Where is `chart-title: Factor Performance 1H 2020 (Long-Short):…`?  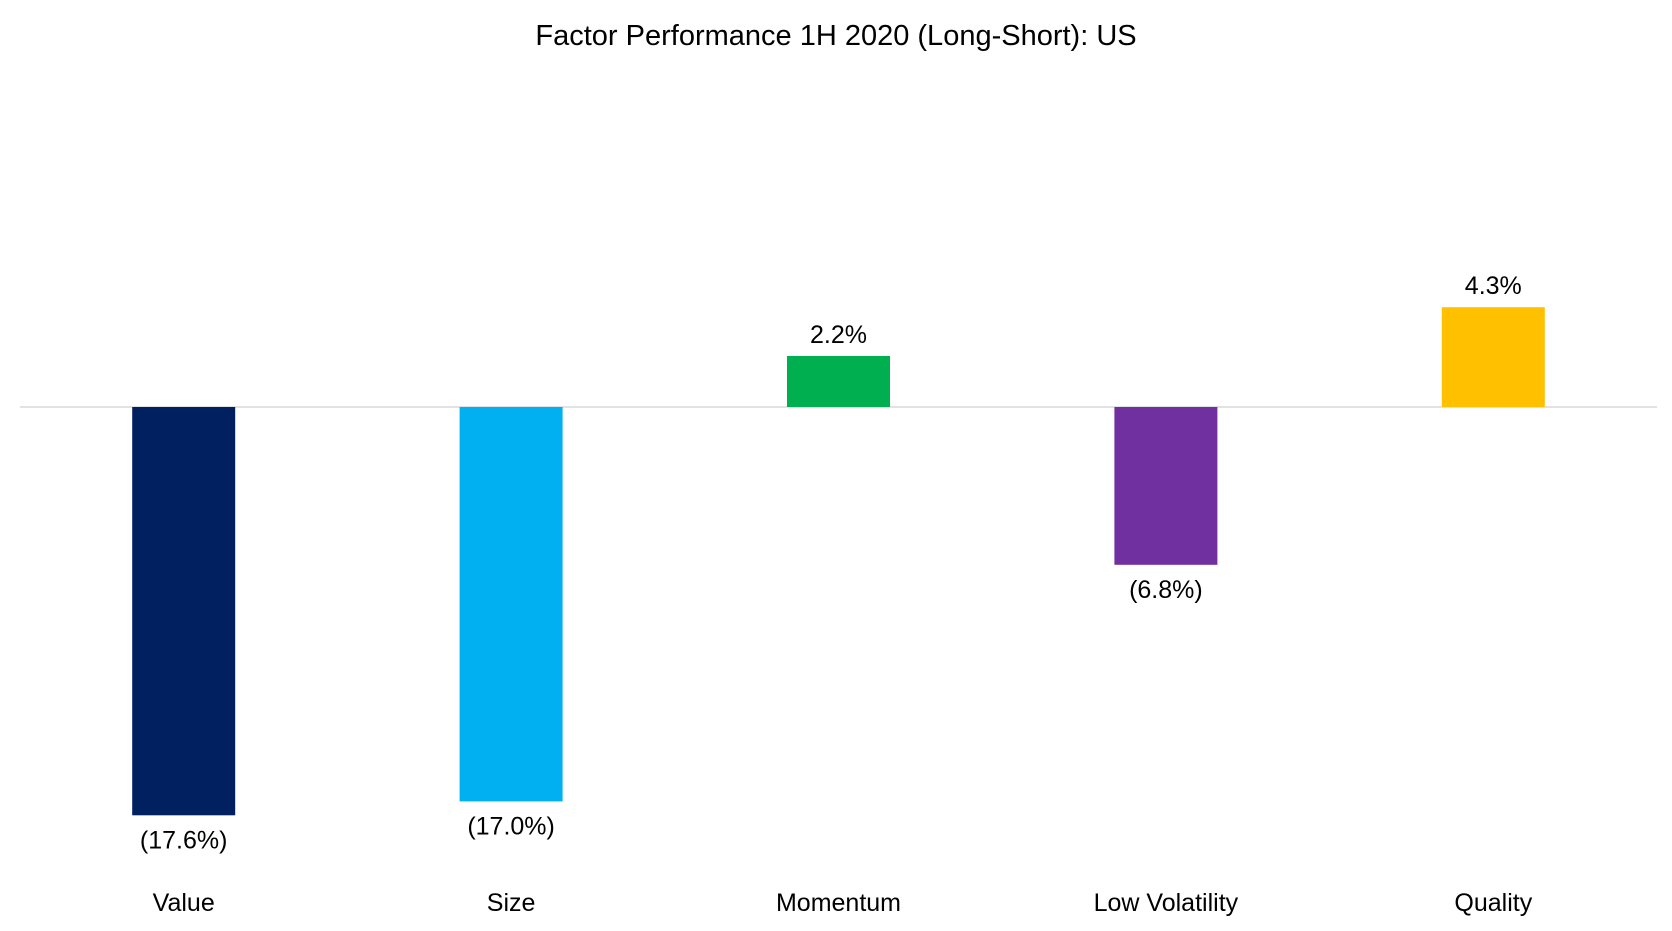 chart-title: Factor Performance 1H 2020 (Long-Short):… is located at coordinates (835, 36).